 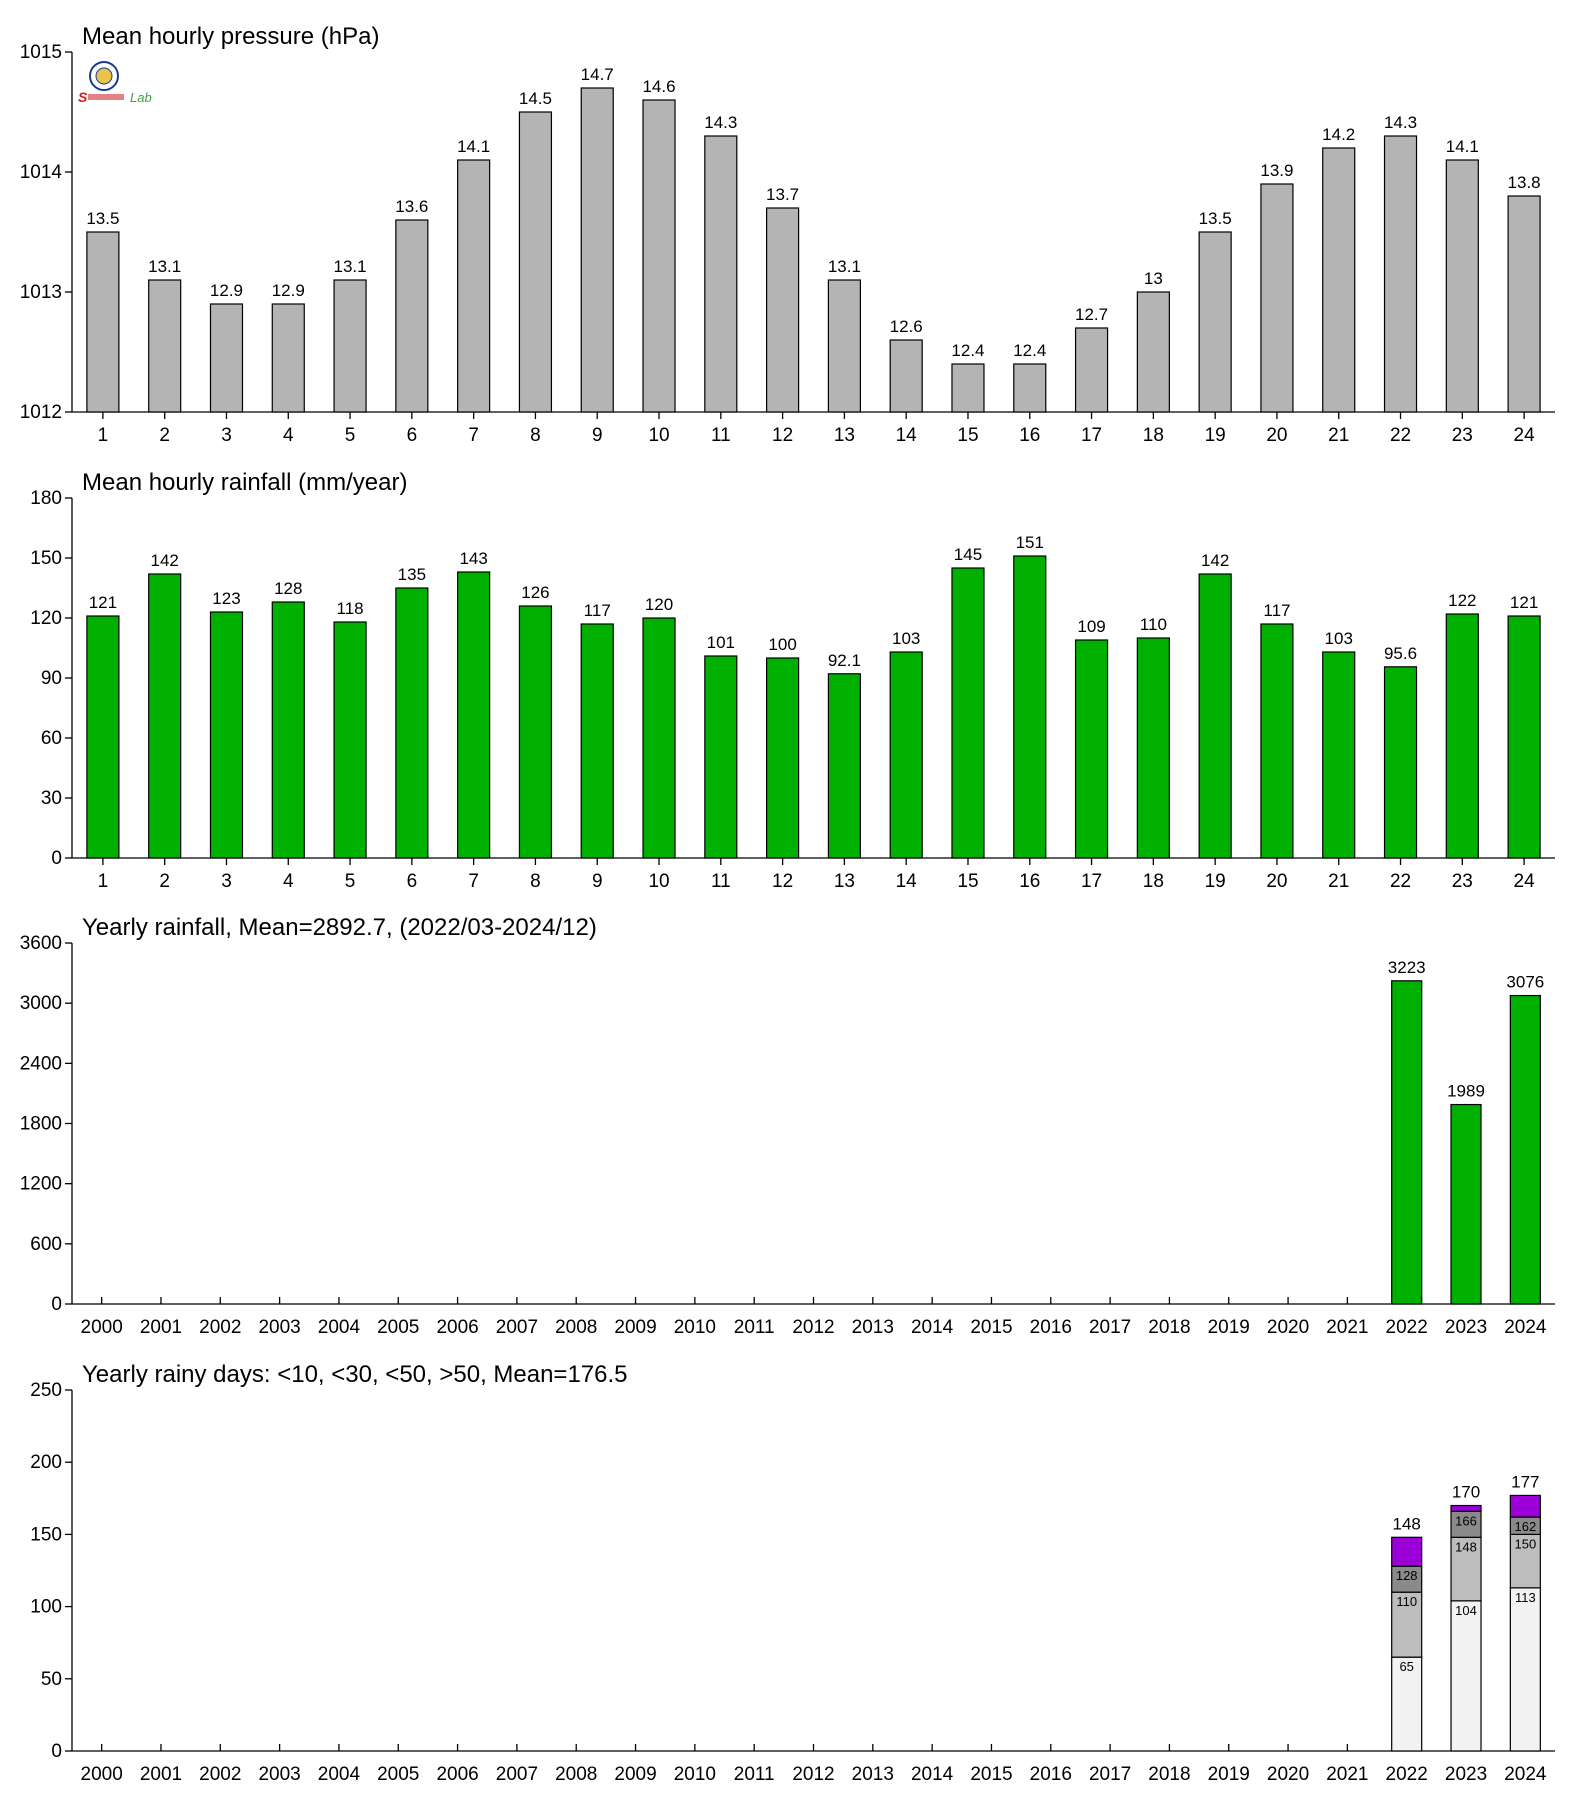 I want to click on x-tick-label: 10, so click(x=658, y=435).